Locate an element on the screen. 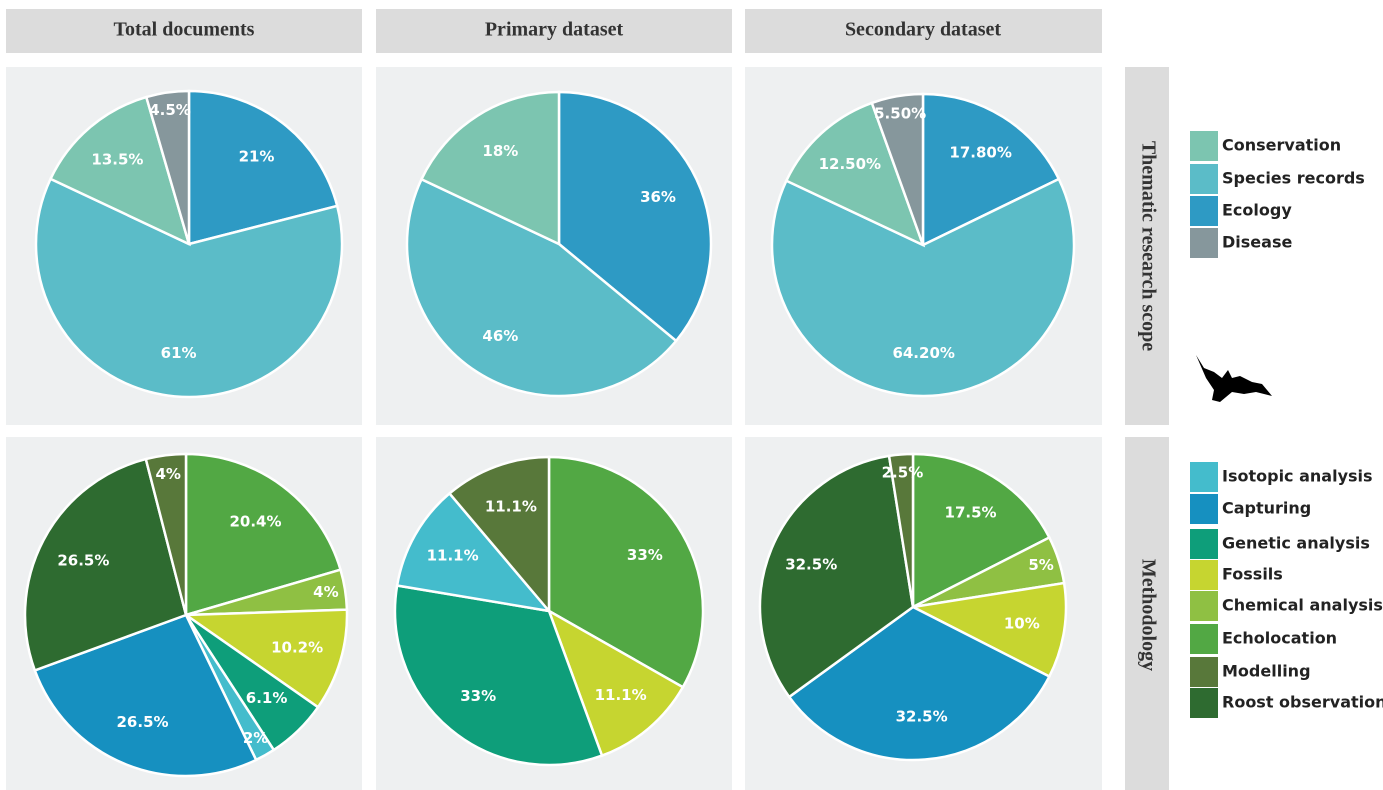 Image resolution: width=1383 pixels, height=790 pixels. legend-label: Conservation is located at coordinates (1281, 145).